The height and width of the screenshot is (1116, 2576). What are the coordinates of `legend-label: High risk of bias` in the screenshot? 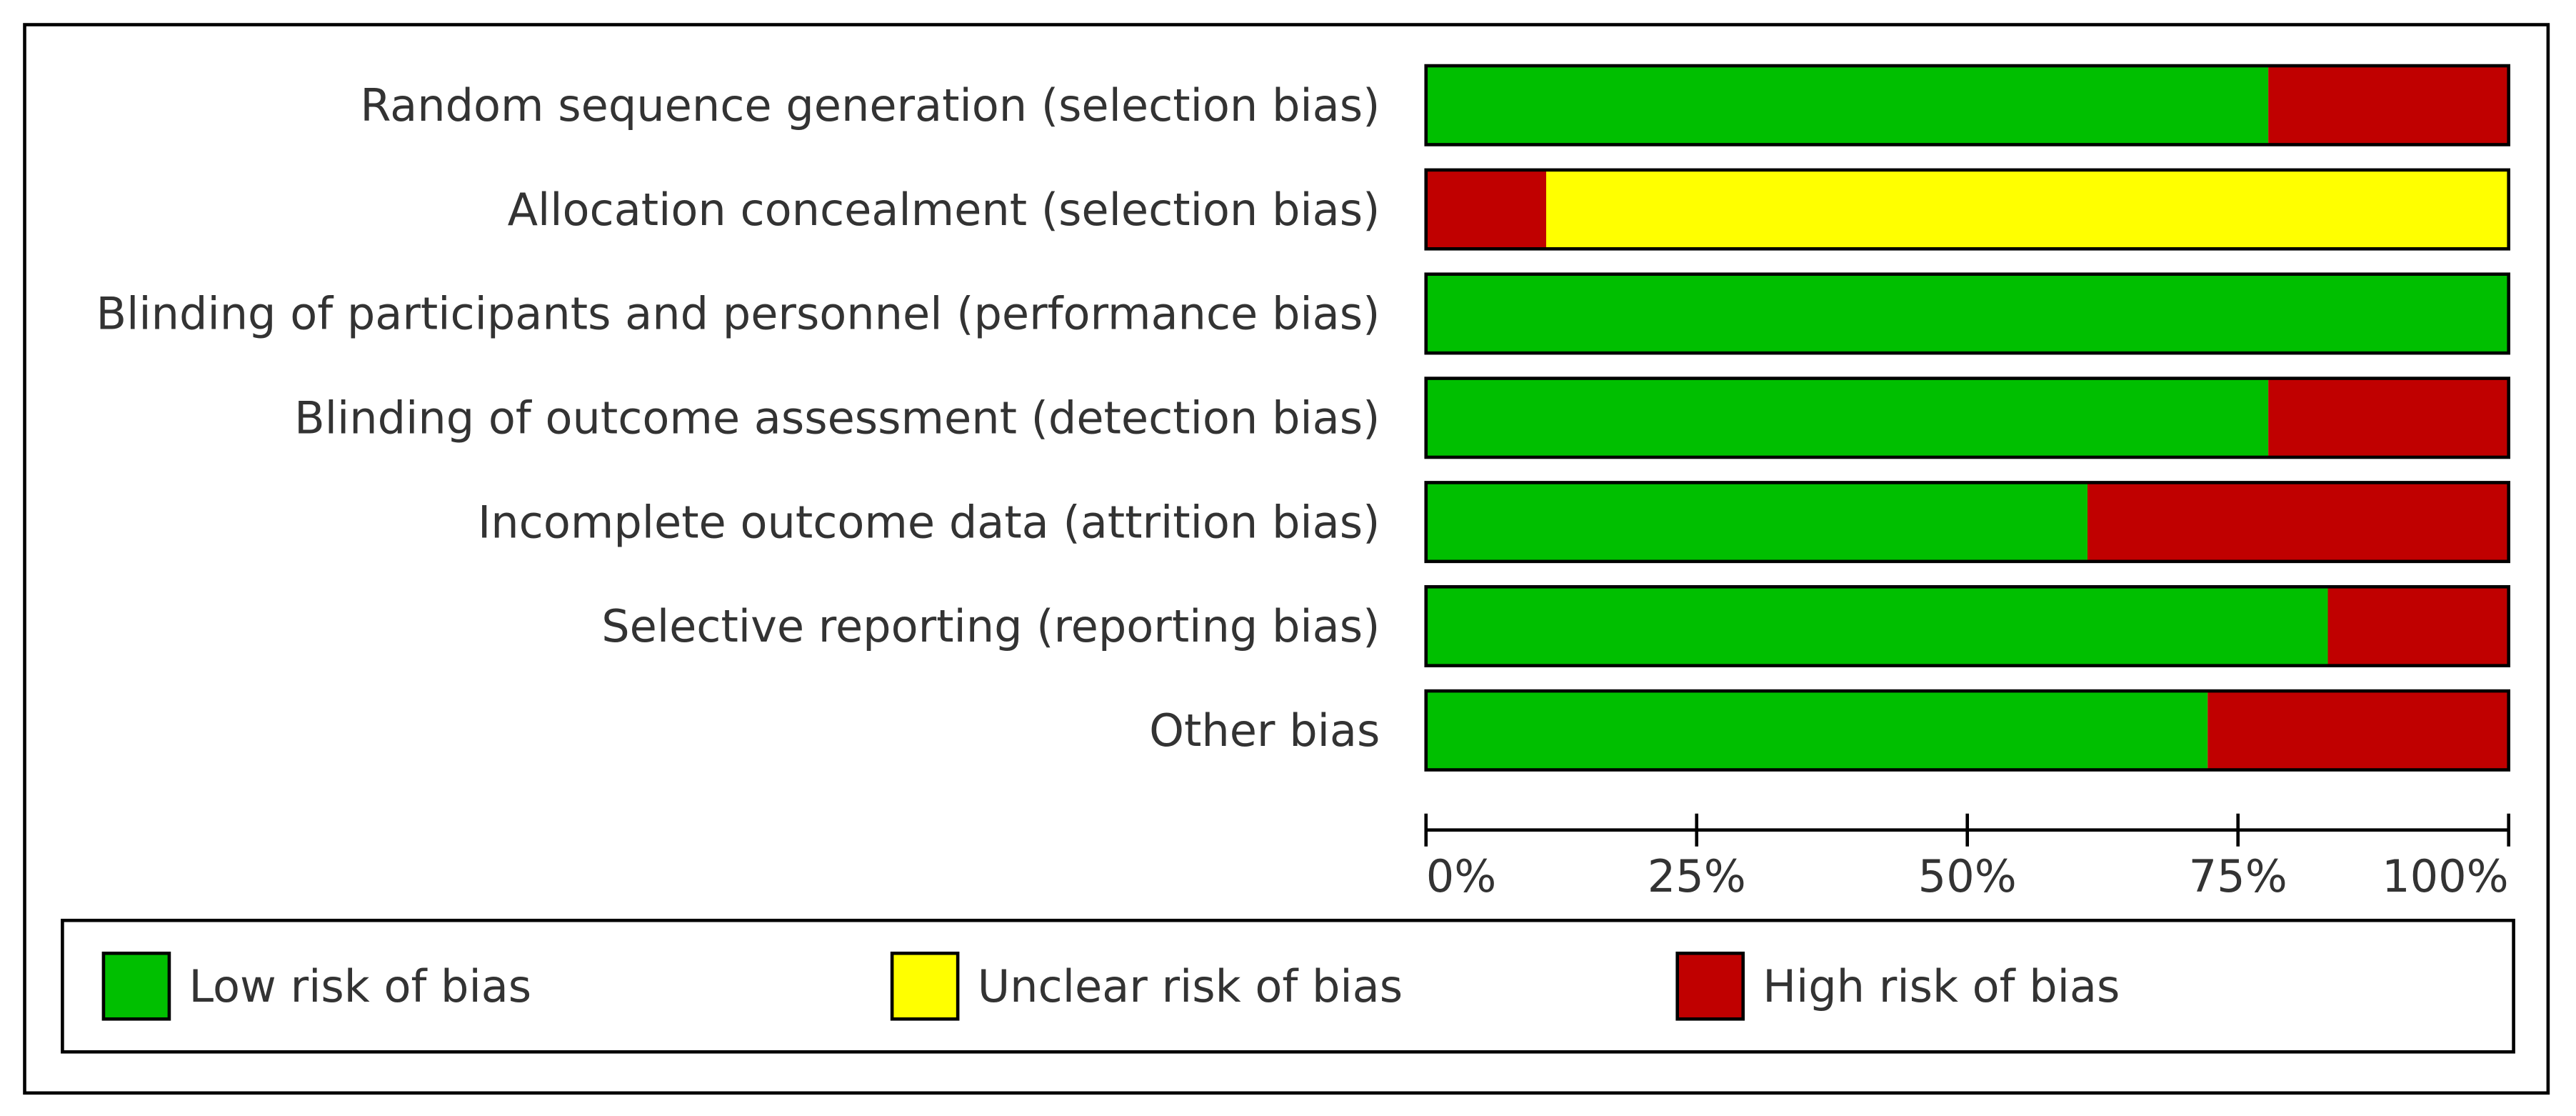 It's located at (1941, 986).